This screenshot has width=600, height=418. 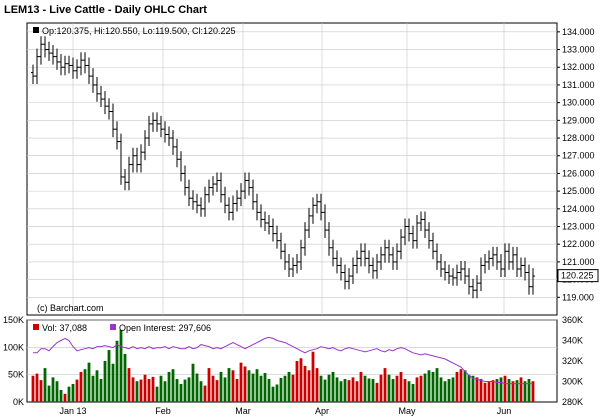 I want to click on volume-bars, so click(x=283, y=365).